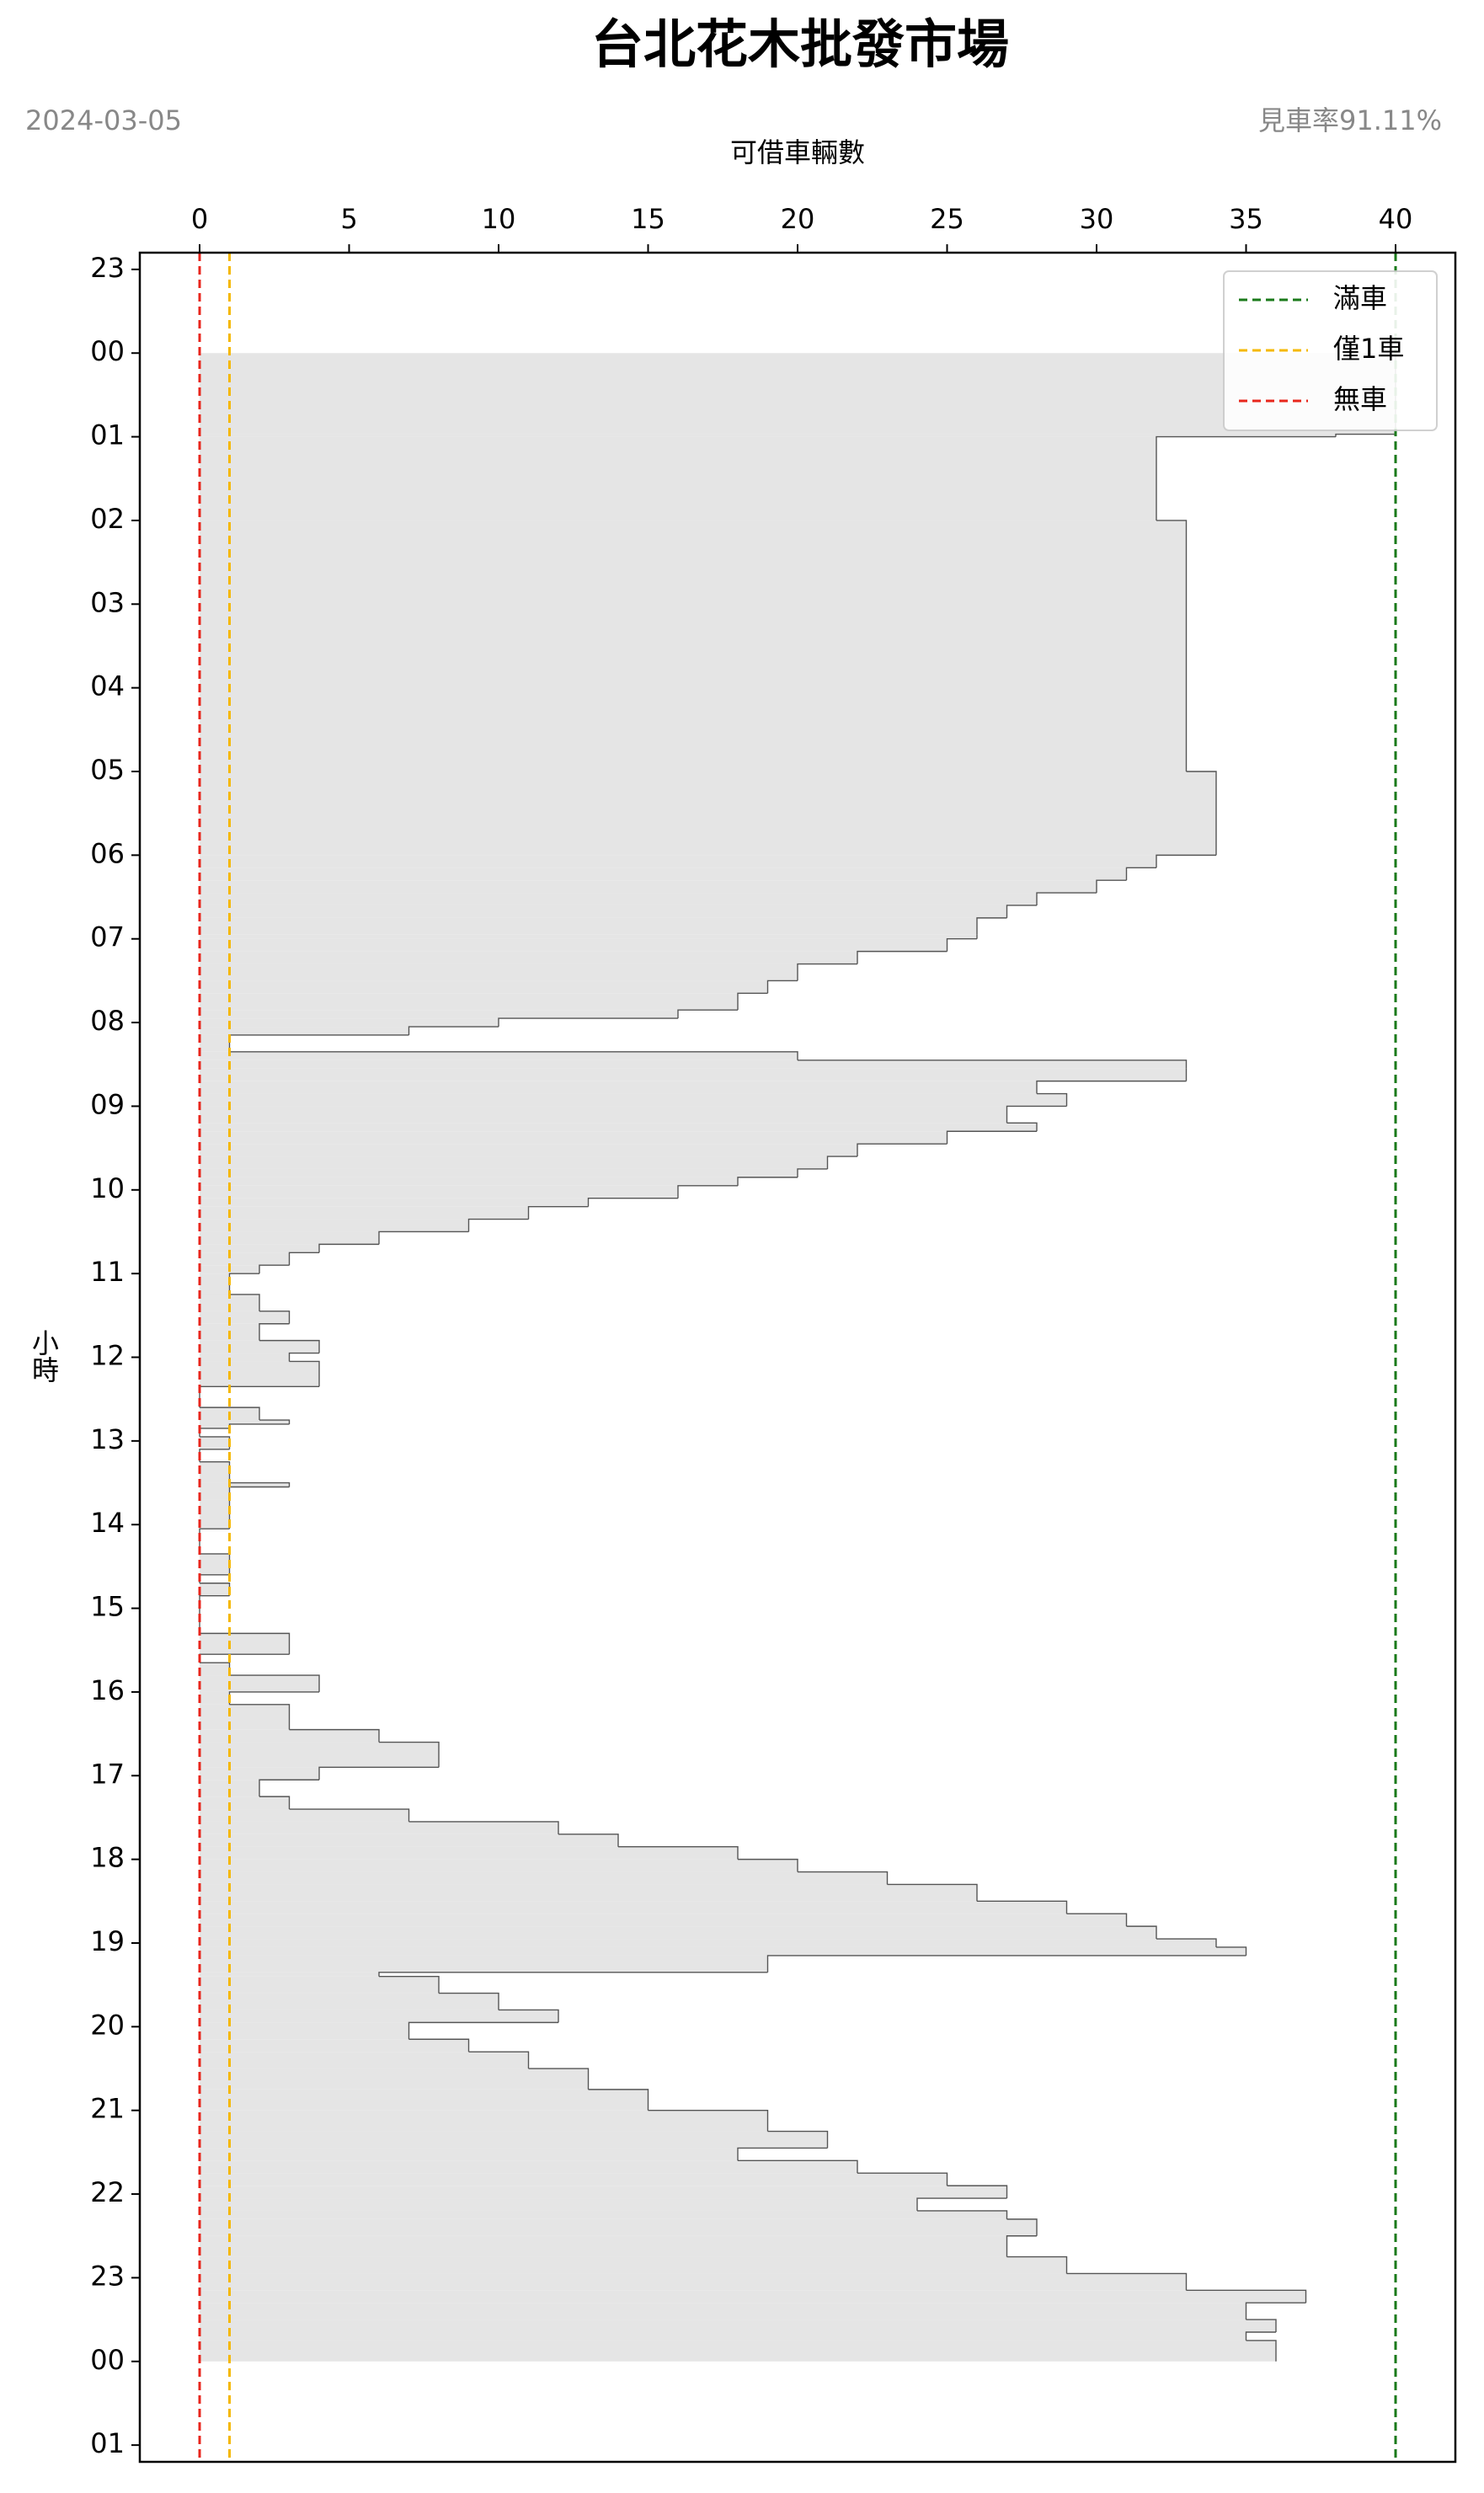  Describe the element at coordinates (648, 219) in the screenshot. I see `x-tick-label: 15` at that location.